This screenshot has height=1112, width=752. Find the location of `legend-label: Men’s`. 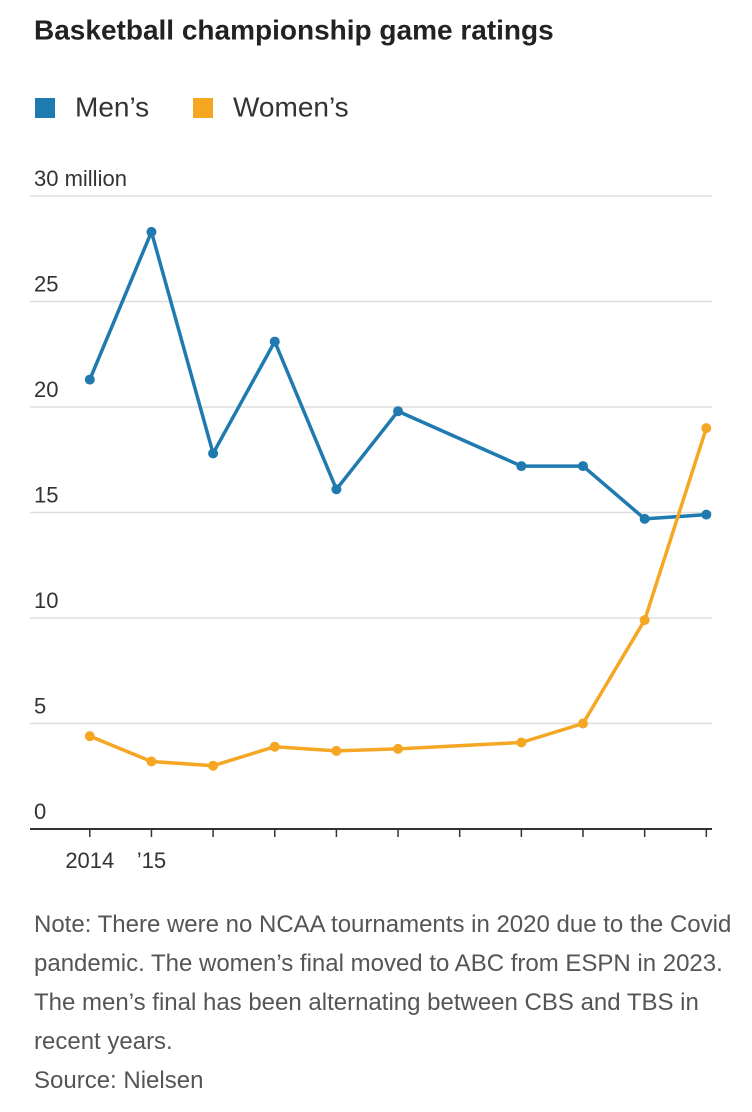

legend-label: Men’s is located at coordinates (112, 106).